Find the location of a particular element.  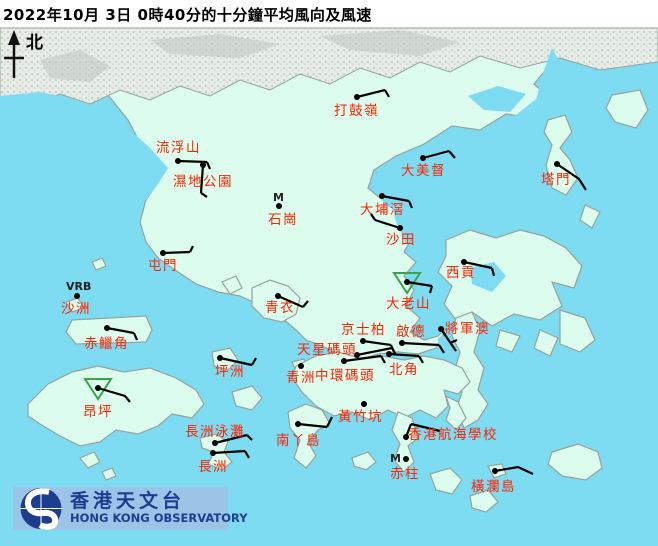

station-label: 大美督 is located at coordinates (423, 171).